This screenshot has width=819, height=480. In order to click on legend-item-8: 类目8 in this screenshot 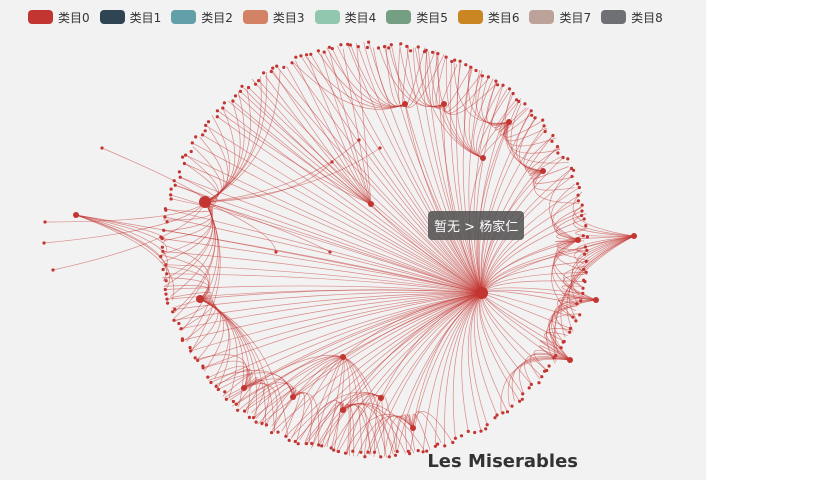, I will do `click(632, 17)`.